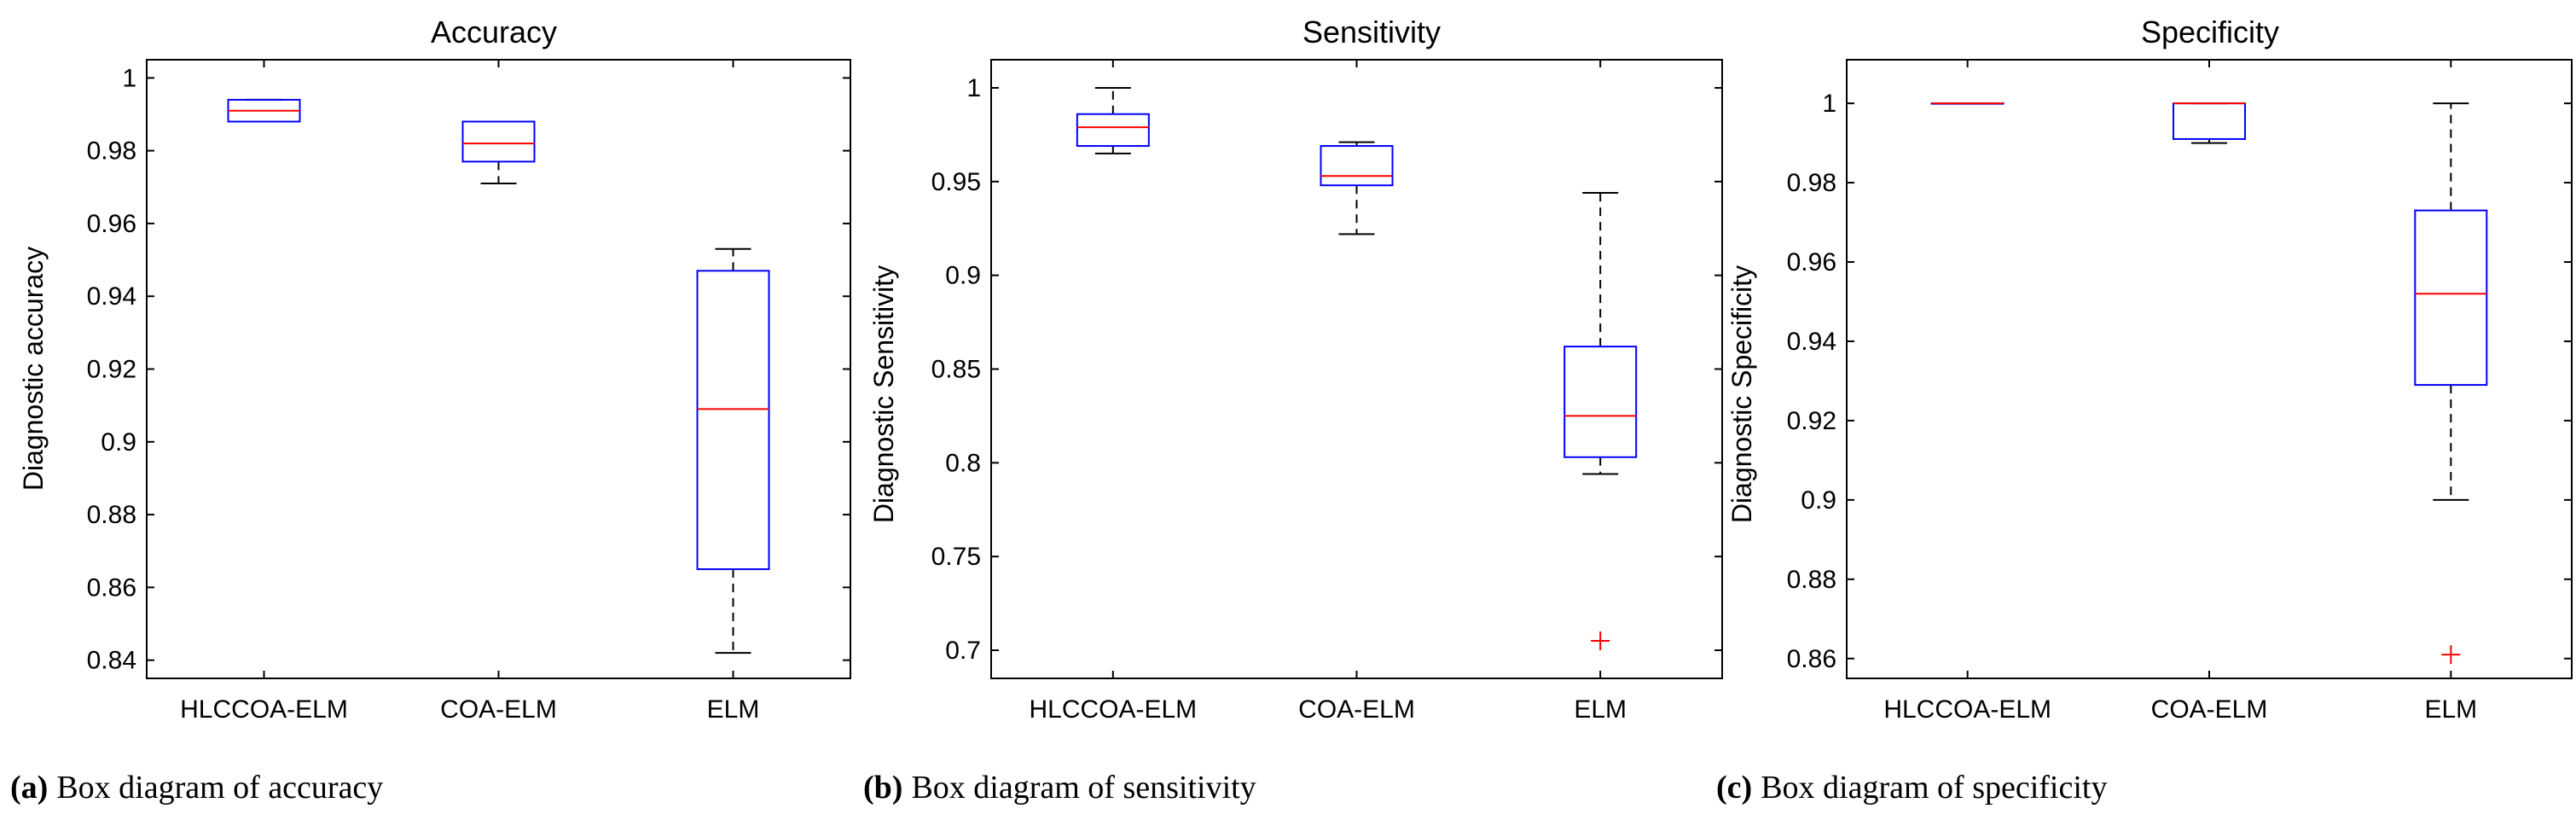 This screenshot has height=826, width=2576. I want to click on caption: (a) Box diagram of accuracy, so click(196, 788).